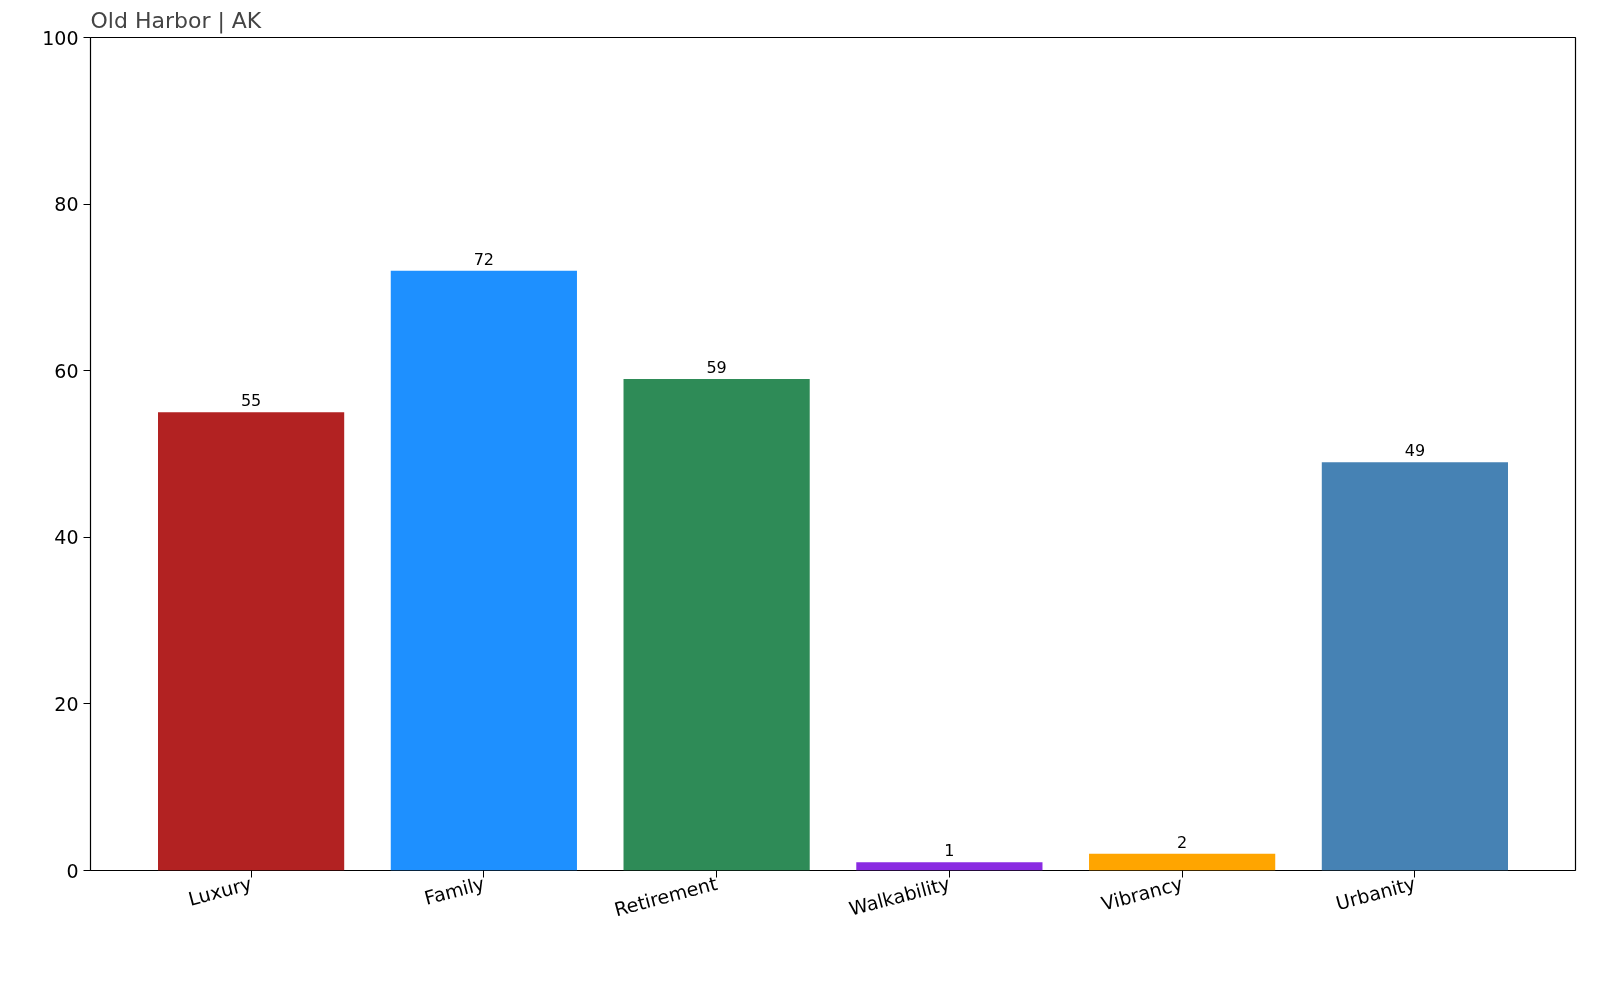  Describe the element at coordinates (66, 703) in the screenshot. I see `y-tick-label: 20` at that location.